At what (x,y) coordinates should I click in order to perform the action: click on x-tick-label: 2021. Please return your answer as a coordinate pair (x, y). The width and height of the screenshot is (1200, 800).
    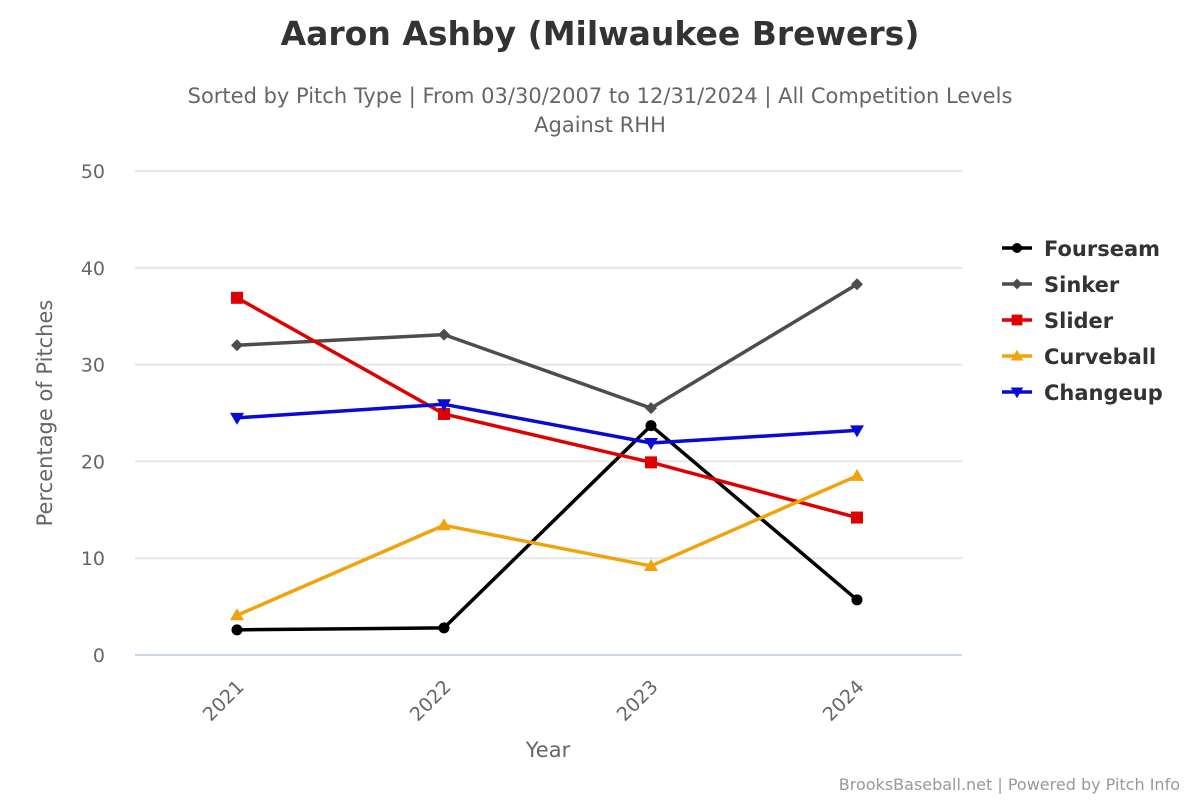
    Looking at the image, I should click on (224, 701).